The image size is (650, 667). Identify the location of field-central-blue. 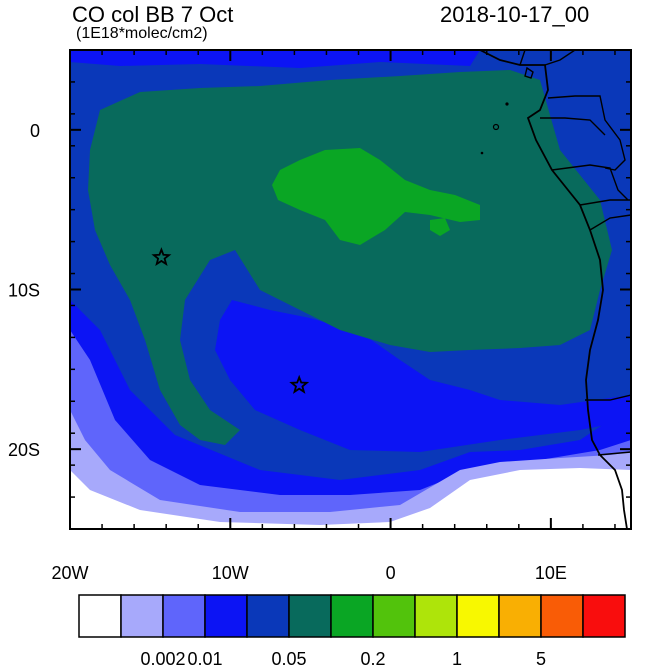
(423, 376).